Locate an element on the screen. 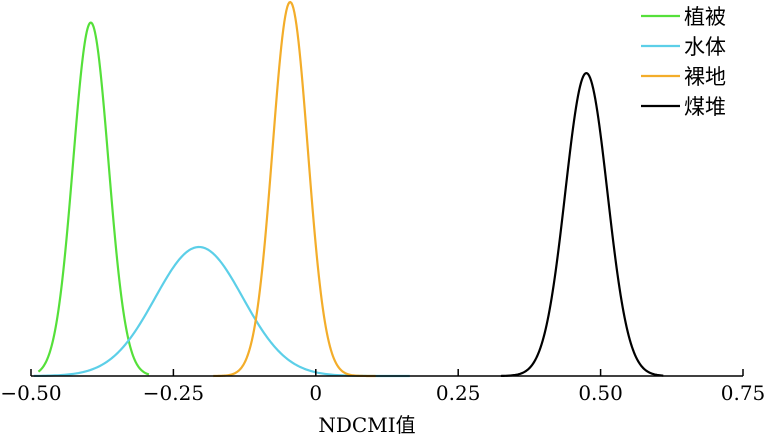 This screenshot has height=438, width=769. x-tick-label: −0.50 is located at coordinates (30, 393).